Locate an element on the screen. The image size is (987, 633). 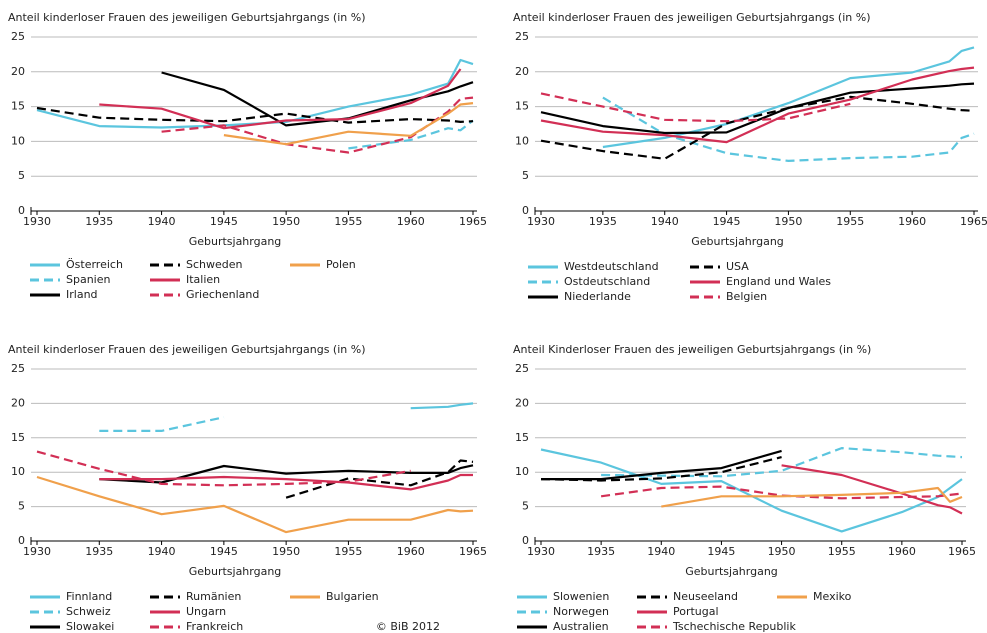
legend-label: Neuseeland is located at coordinates (705, 596).